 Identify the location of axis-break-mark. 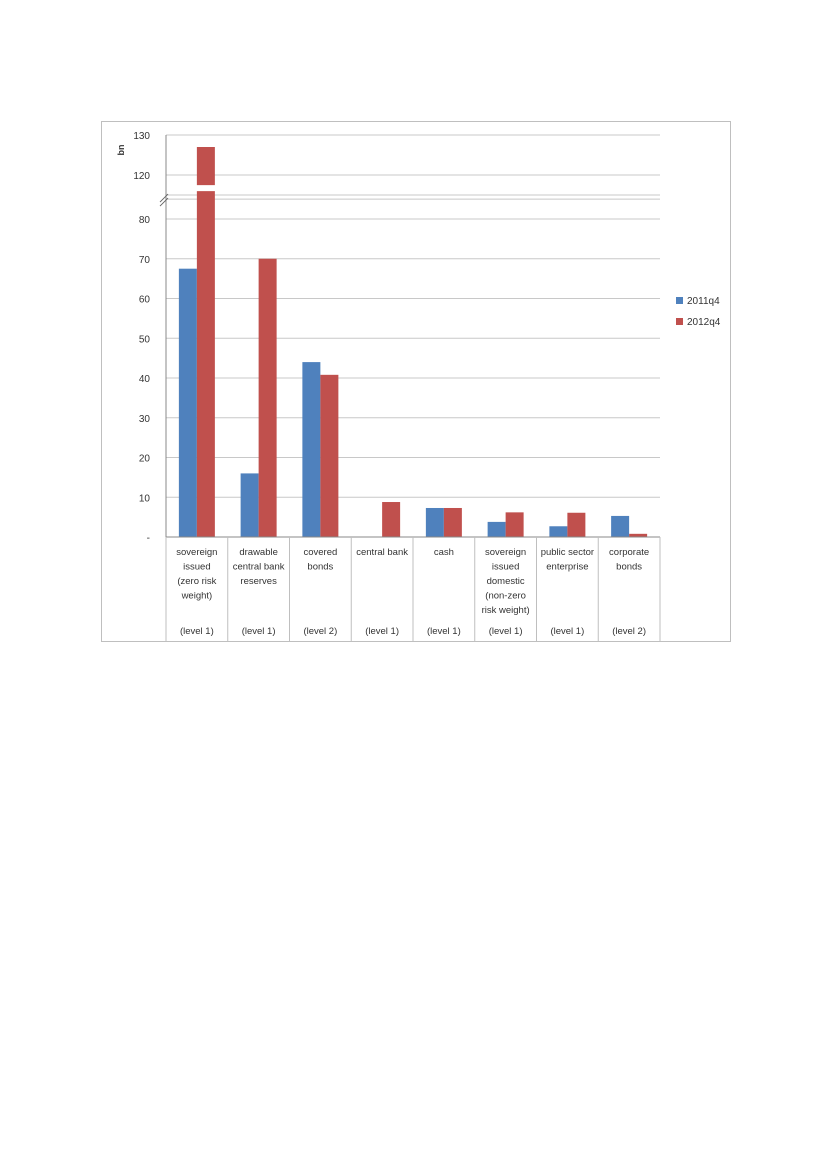
(164, 200).